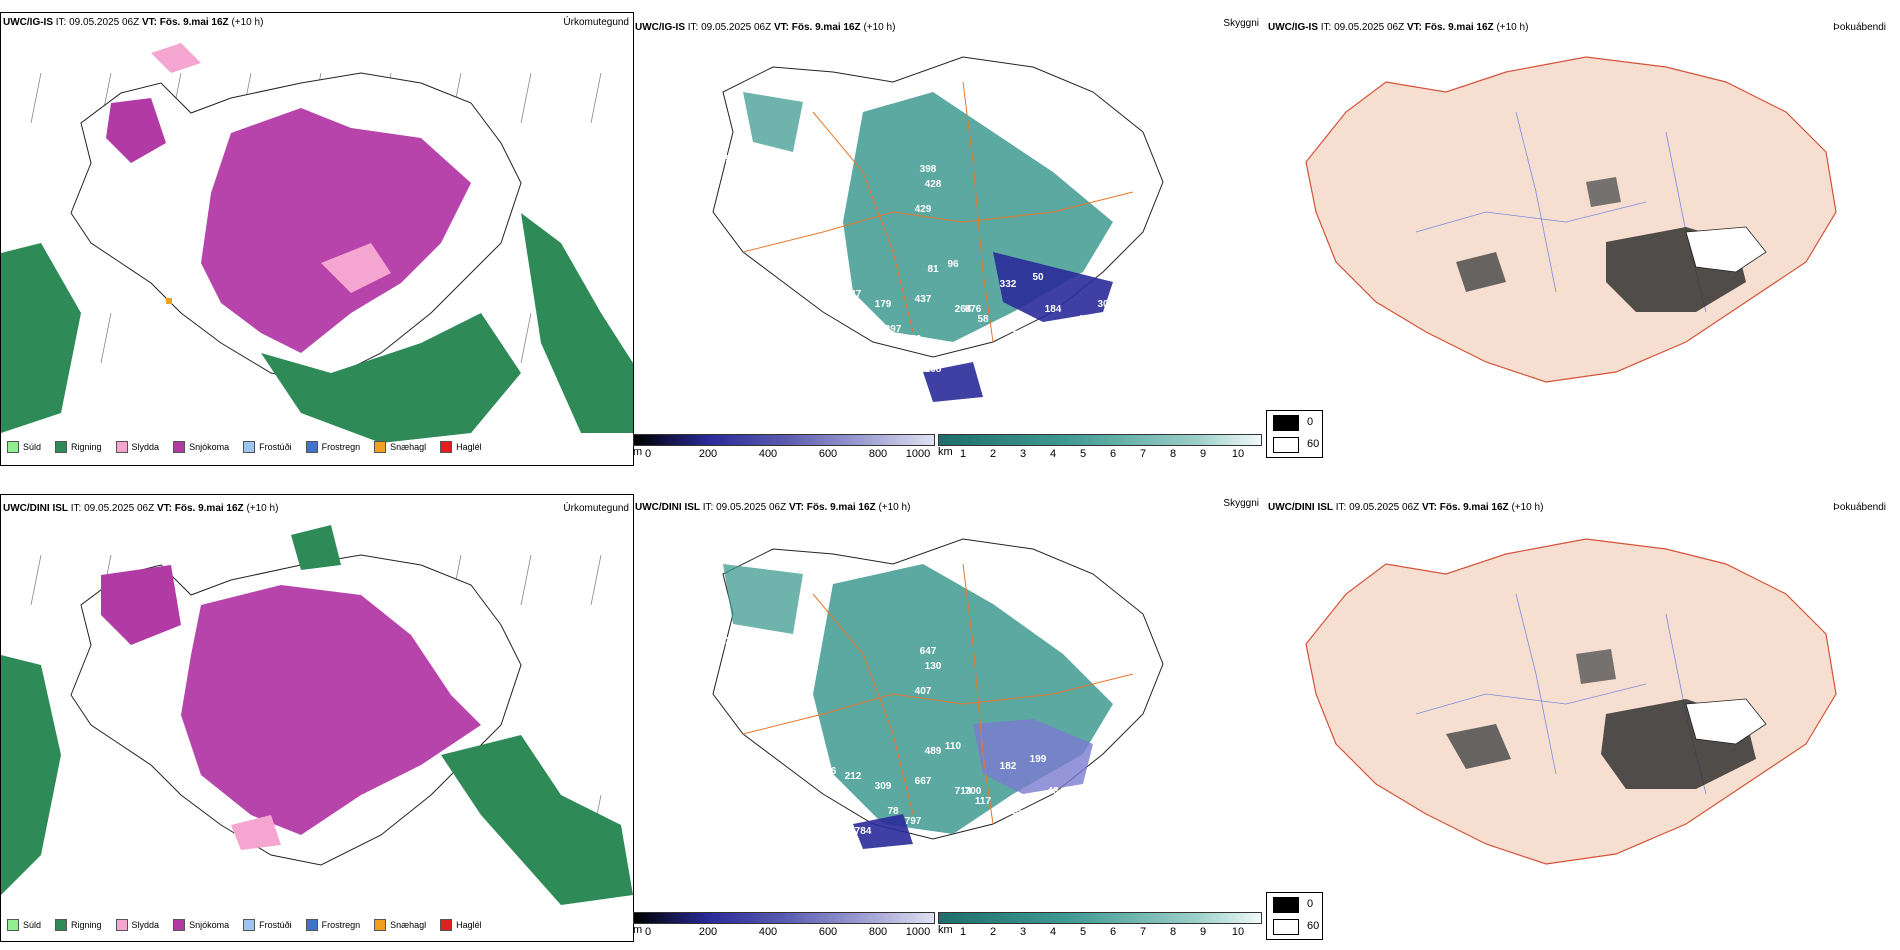 This screenshot has width=1900, height=950. Describe the element at coordinates (953, 264) in the screenshot. I see `cloud-height-label: 96` at that location.